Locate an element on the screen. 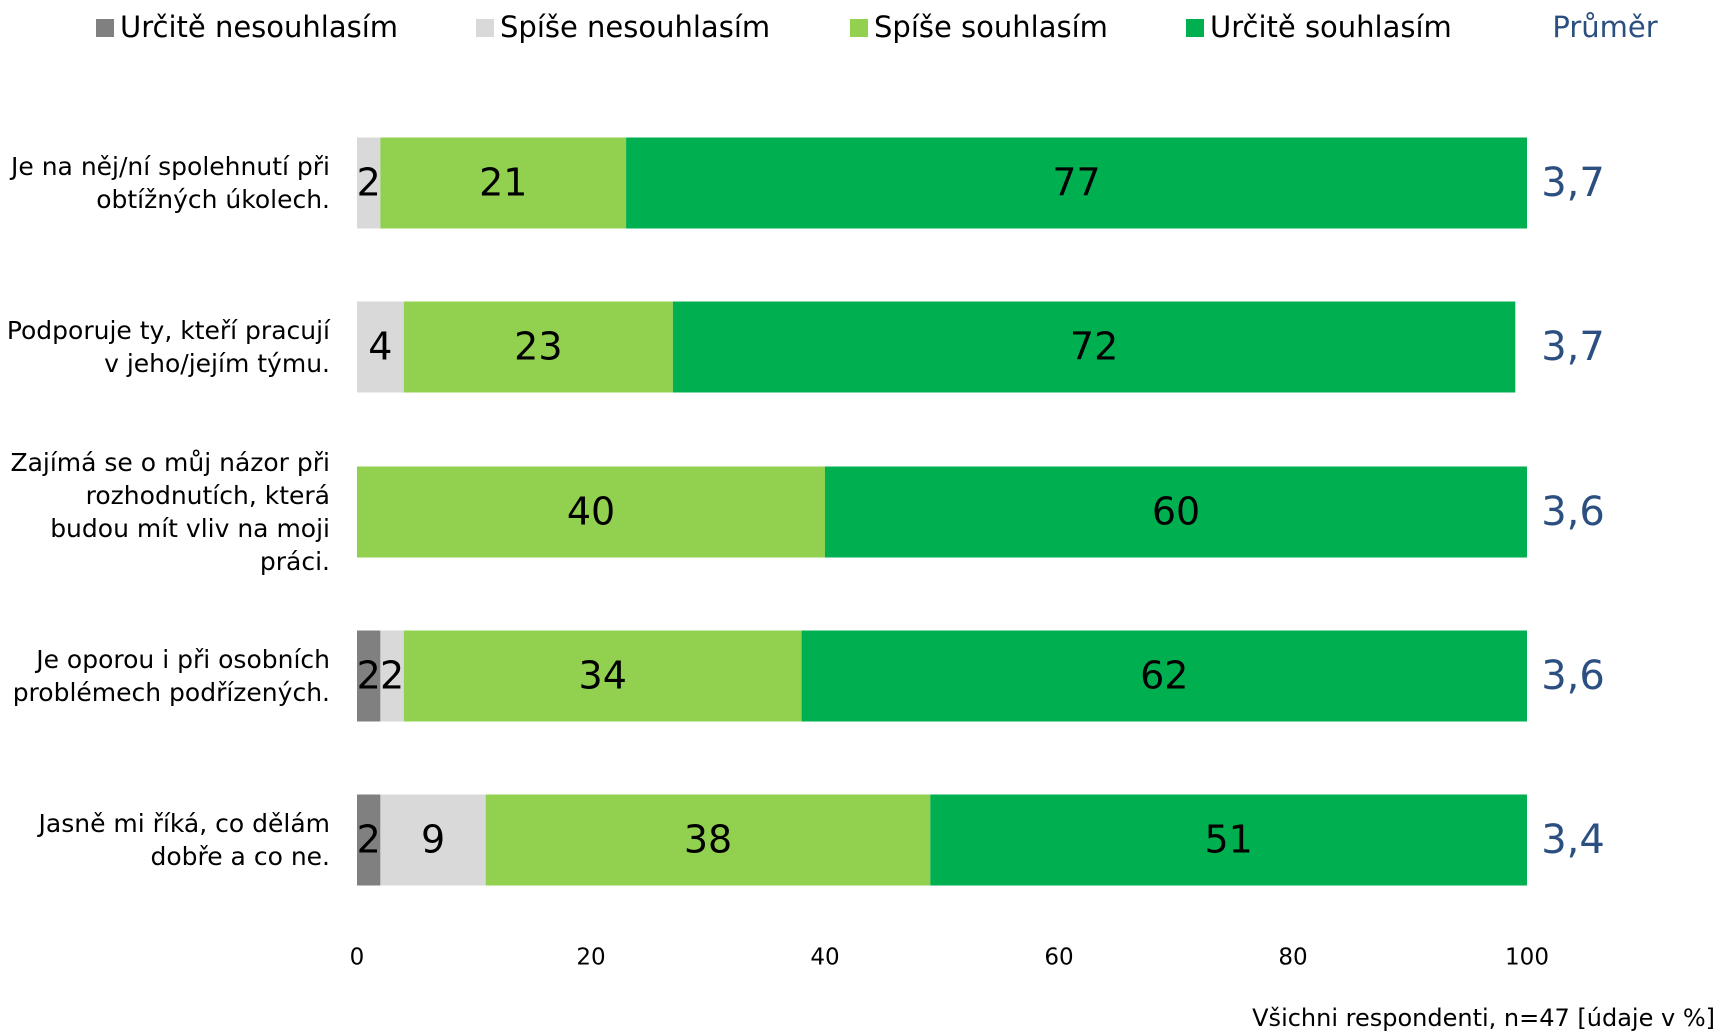 The width and height of the screenshot is (1719, 1033). x-tick-label: 80 is located at coordinates (1292, 958).